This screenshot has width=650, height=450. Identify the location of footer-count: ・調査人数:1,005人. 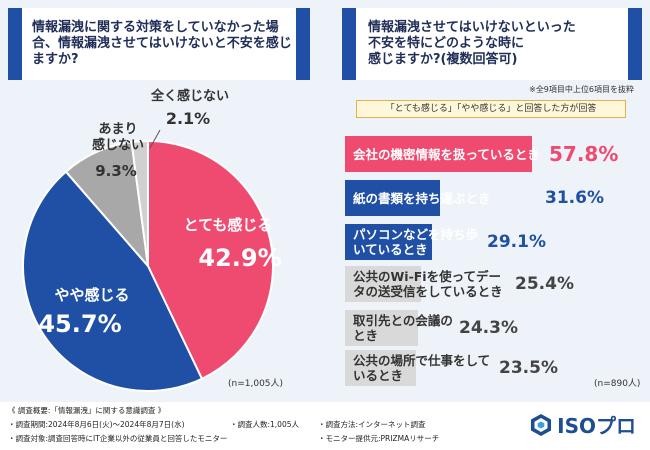
(264, 424).